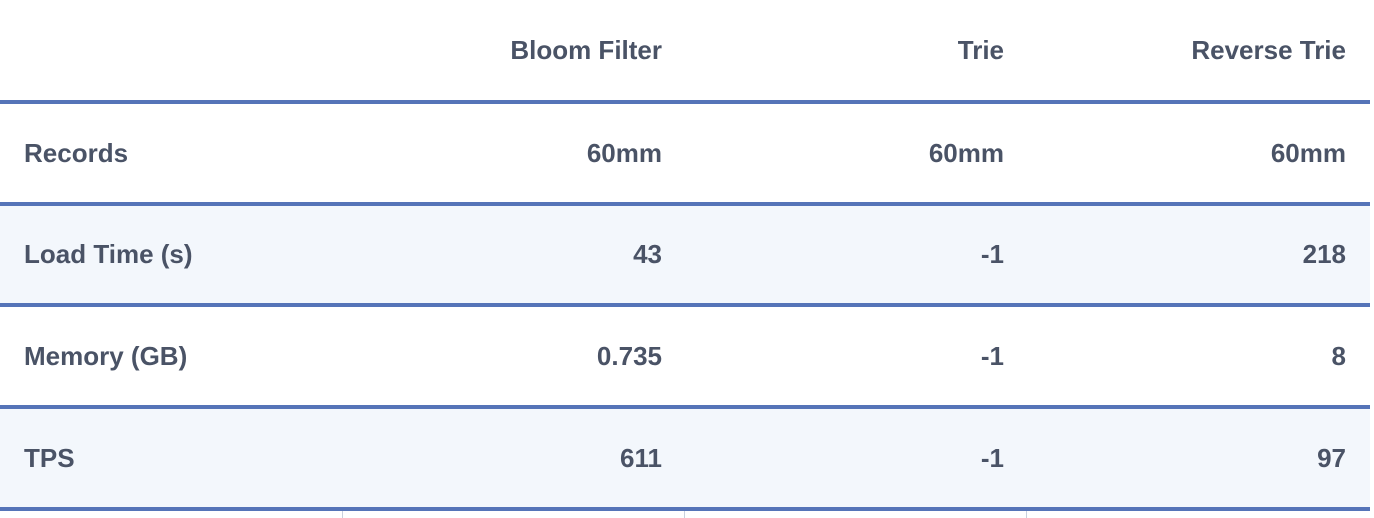 The height and width of the screenshot is (518, 1374). I want to click on column-header-bloom-filter: Bloom Filter, so click(586, 49).